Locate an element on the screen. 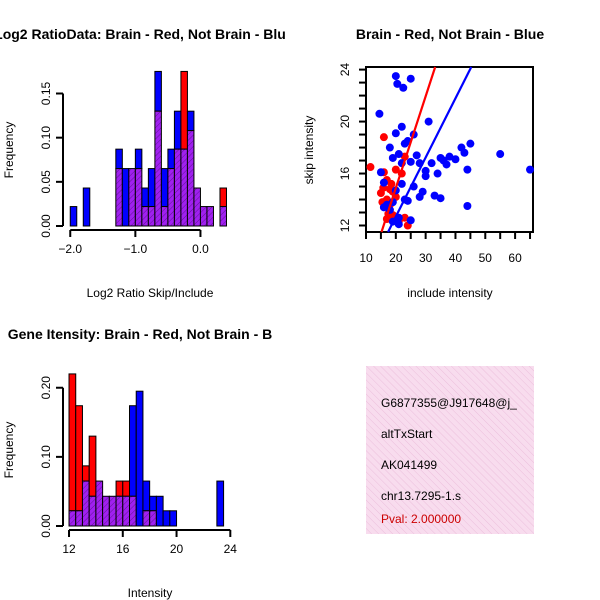  x-tick-label: −2.0 is located at coordinates (70, 249).